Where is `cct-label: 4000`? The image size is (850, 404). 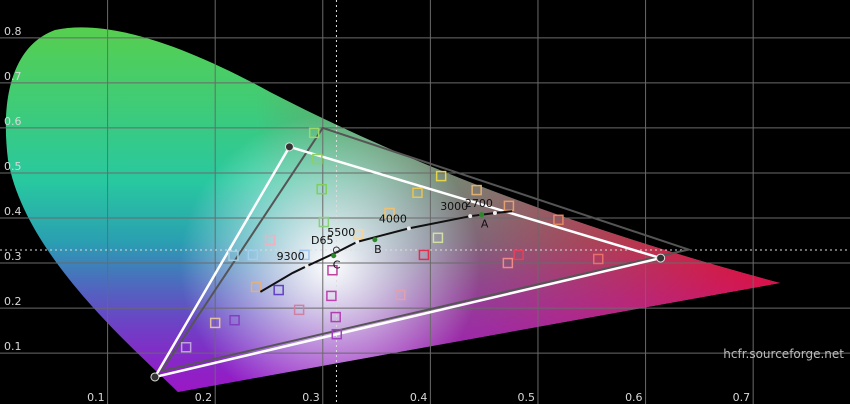 cct-label: 4000 is located at coordinates (393, 218).